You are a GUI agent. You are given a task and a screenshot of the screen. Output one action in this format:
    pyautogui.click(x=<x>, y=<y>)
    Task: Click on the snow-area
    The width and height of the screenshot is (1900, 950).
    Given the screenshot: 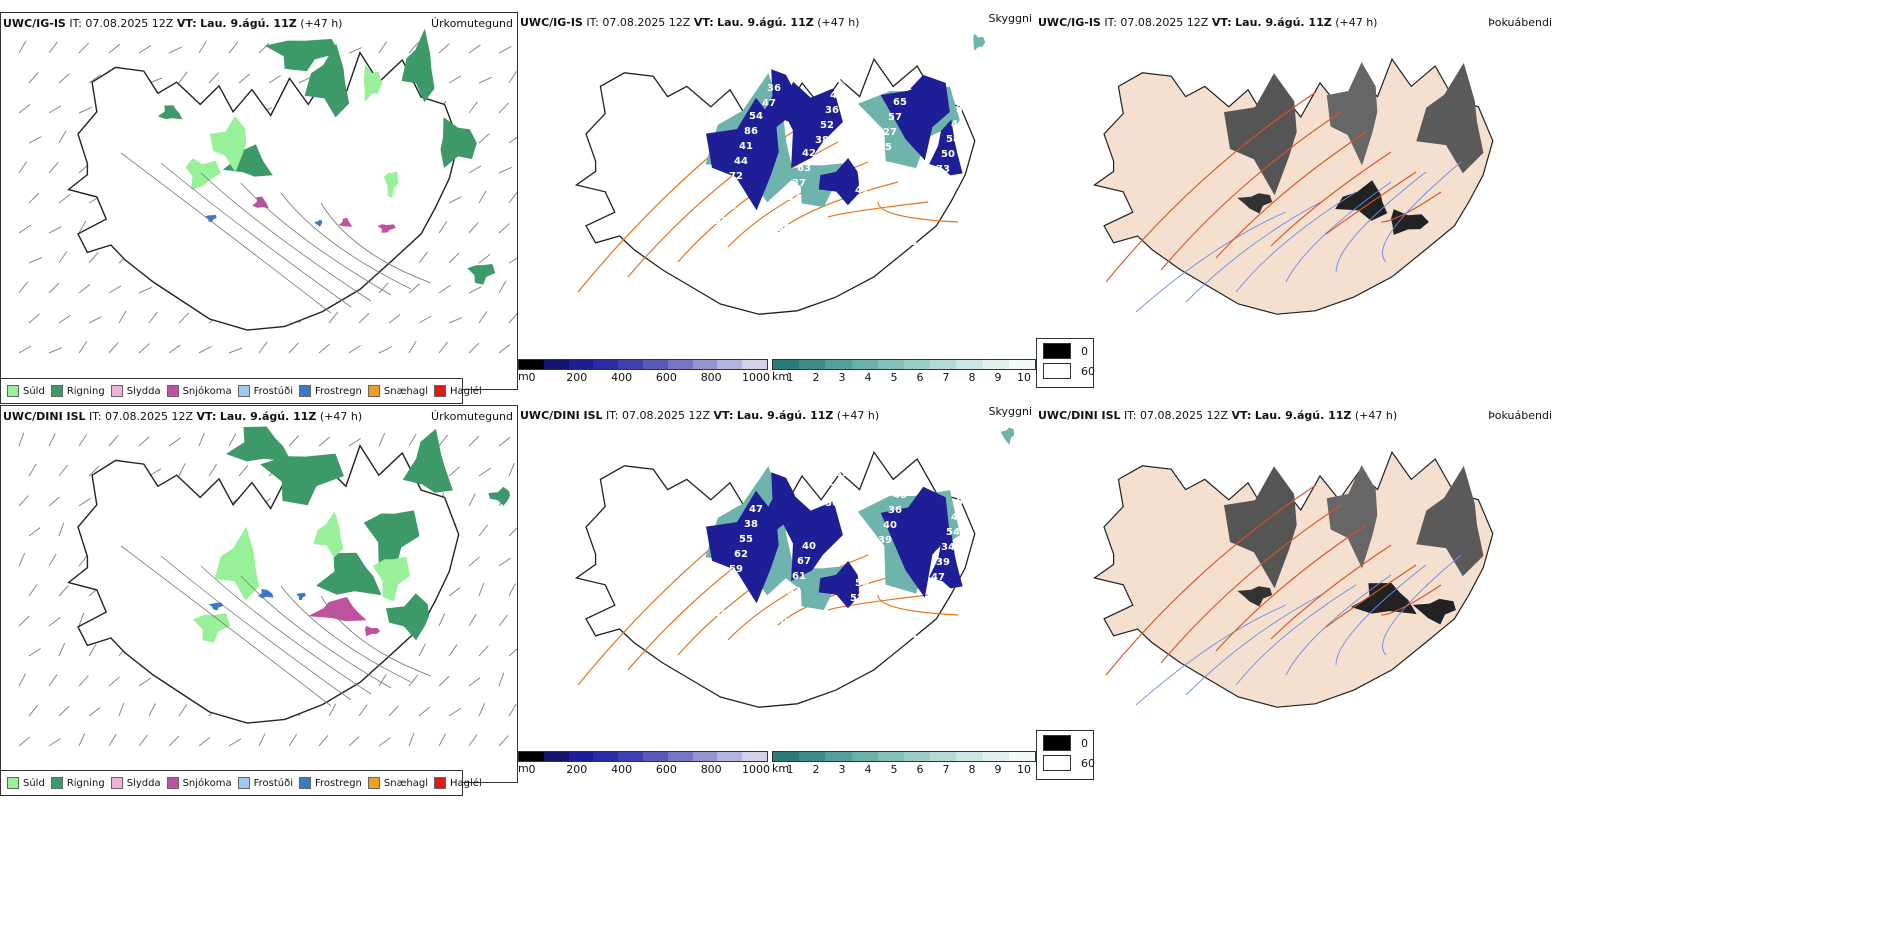 What is the action you would take?
    pyautogui.click(x=373, y=631)
    